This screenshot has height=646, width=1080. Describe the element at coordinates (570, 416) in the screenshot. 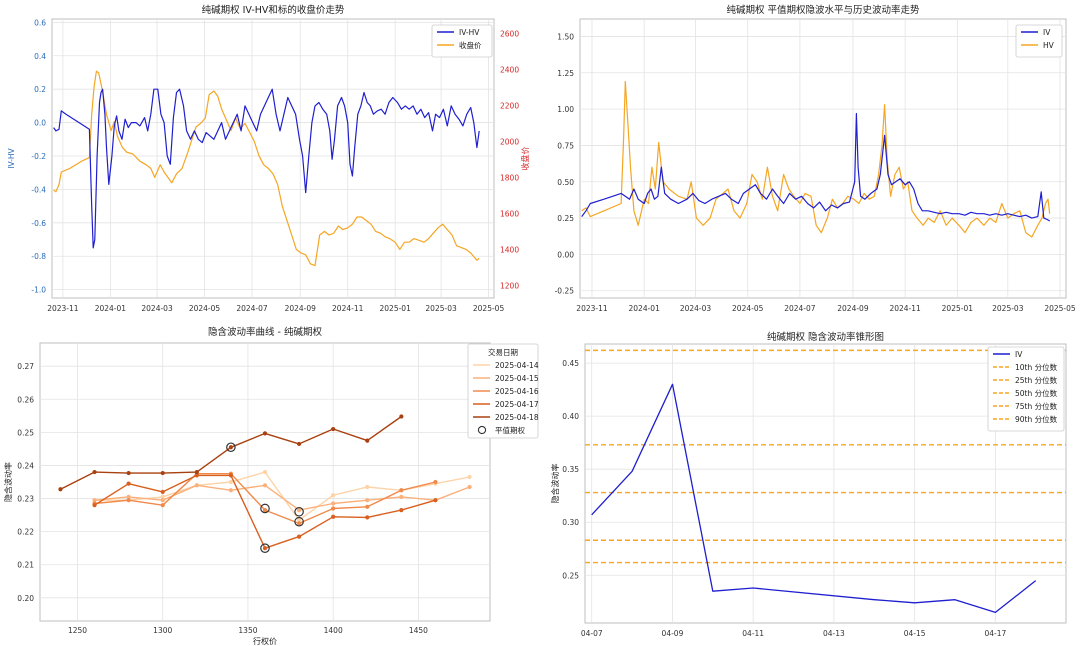

I see `y-tick-label: 0.40` at that location.